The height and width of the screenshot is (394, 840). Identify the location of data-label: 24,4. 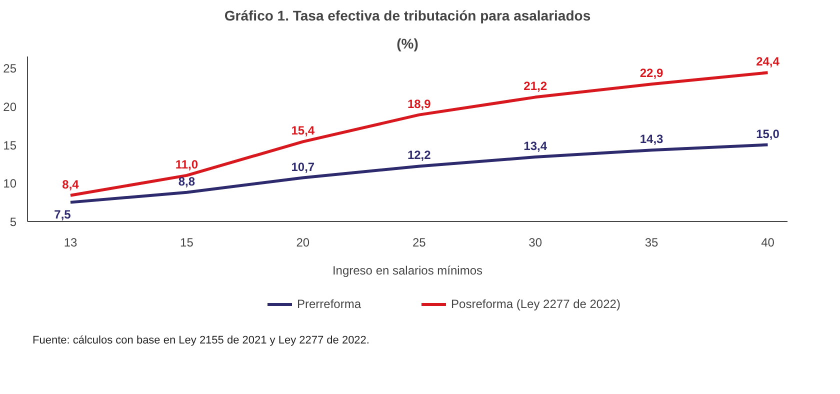
(768, 61).